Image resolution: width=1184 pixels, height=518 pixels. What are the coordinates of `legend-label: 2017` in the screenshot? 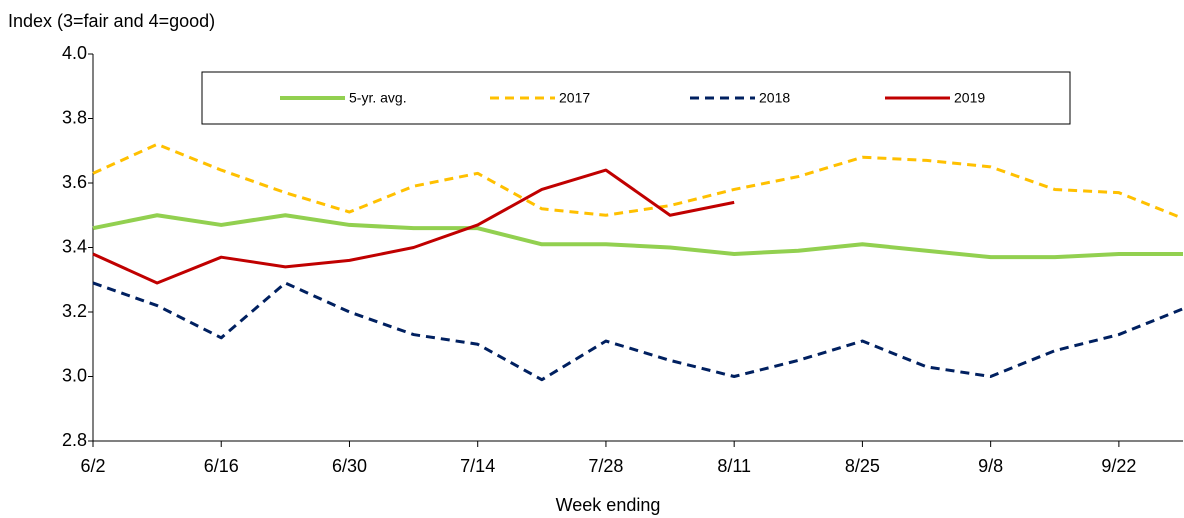 It's located at (574, 98).